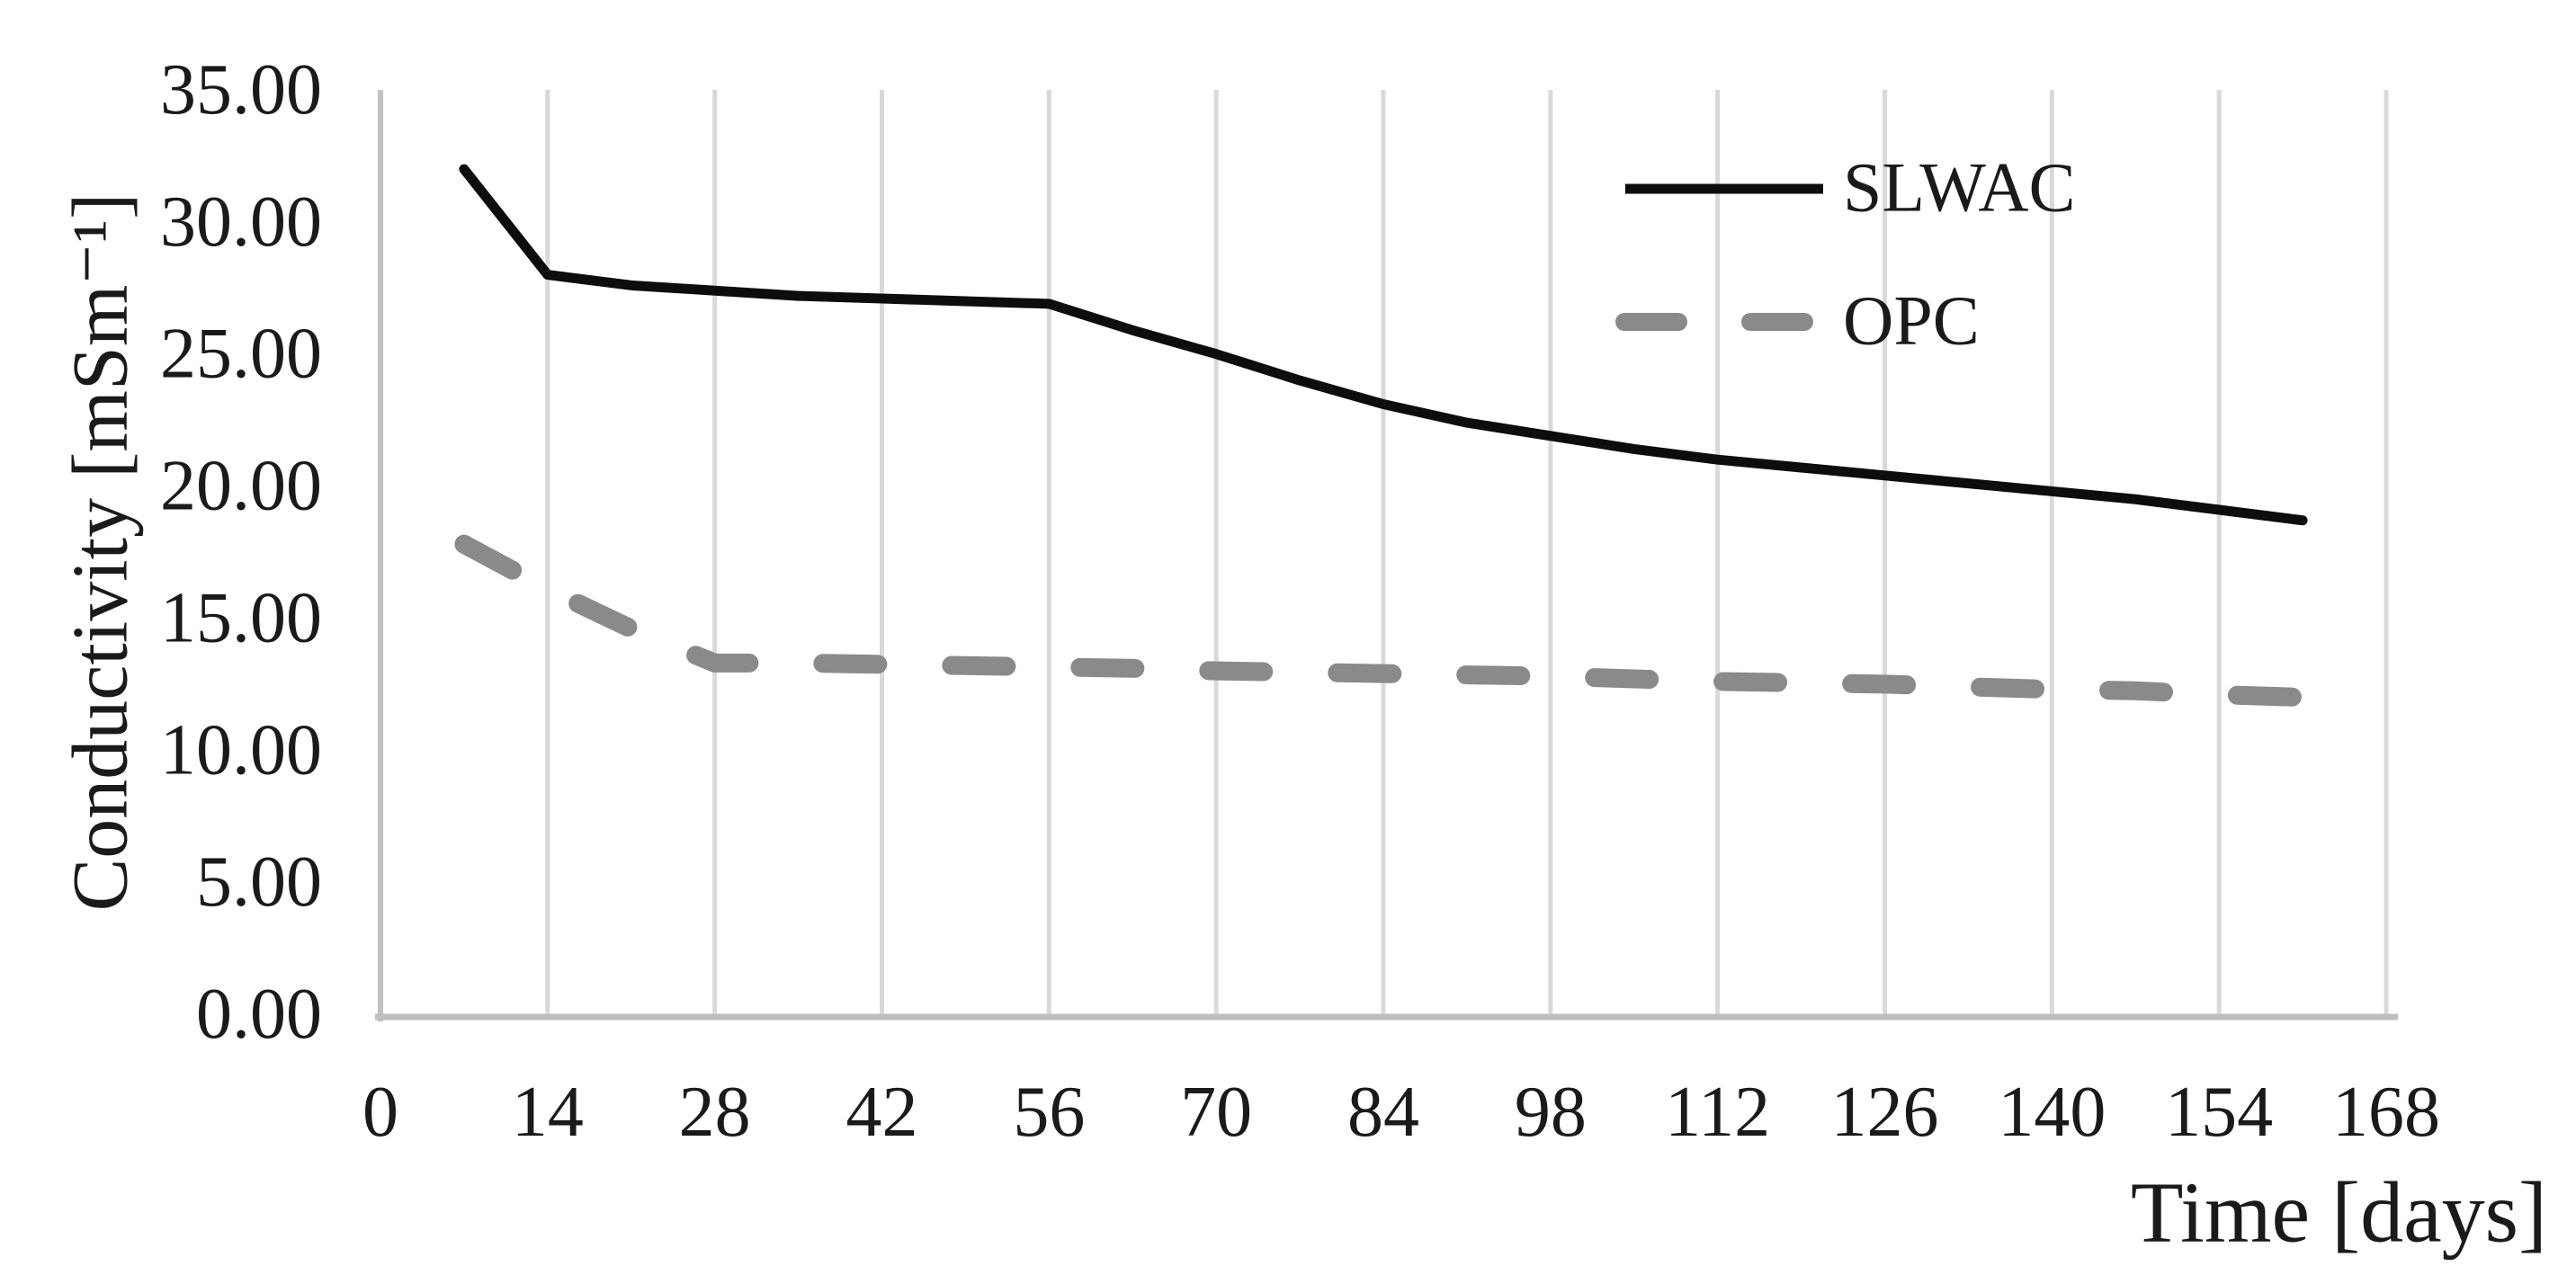  I want to click on y-tick-label: 15.00, so click(241, 617).